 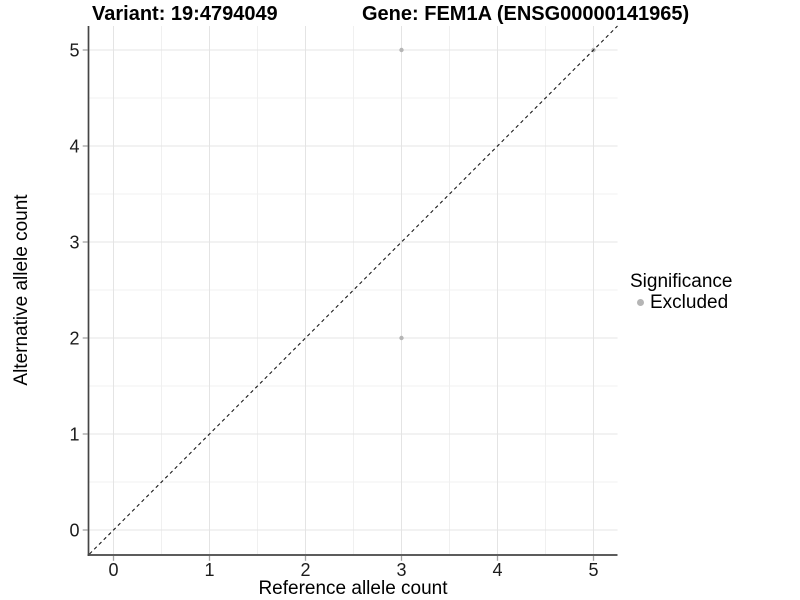 What do you see at coordinates (593, 570) in the screenshot?
I see `x-tick-label: 5` at bounding box center [593, 570].